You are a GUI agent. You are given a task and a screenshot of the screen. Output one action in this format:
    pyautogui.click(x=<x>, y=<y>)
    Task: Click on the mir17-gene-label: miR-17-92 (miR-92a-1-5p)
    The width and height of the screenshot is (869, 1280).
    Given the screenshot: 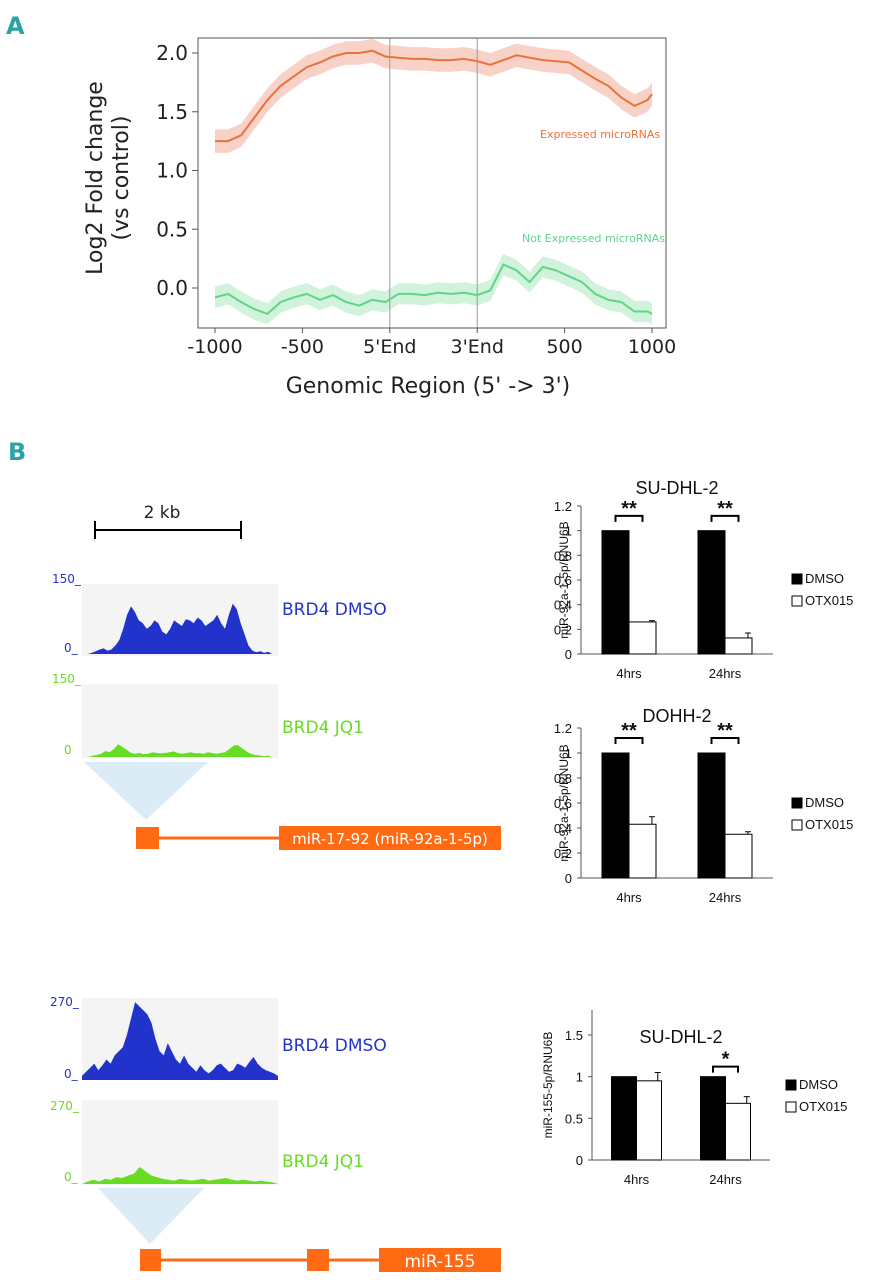 What is the action you would take?
    pyautogui.click(x=390, y=839)
    